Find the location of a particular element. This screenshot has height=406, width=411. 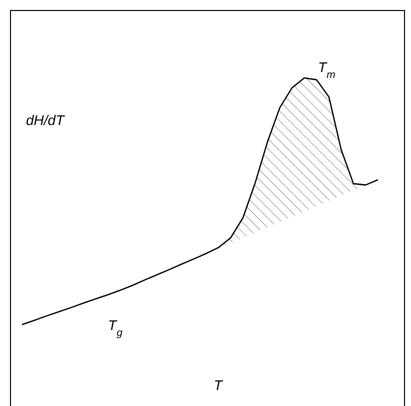

annotation: T$_{g}$ is located at coordinates (115, 328).